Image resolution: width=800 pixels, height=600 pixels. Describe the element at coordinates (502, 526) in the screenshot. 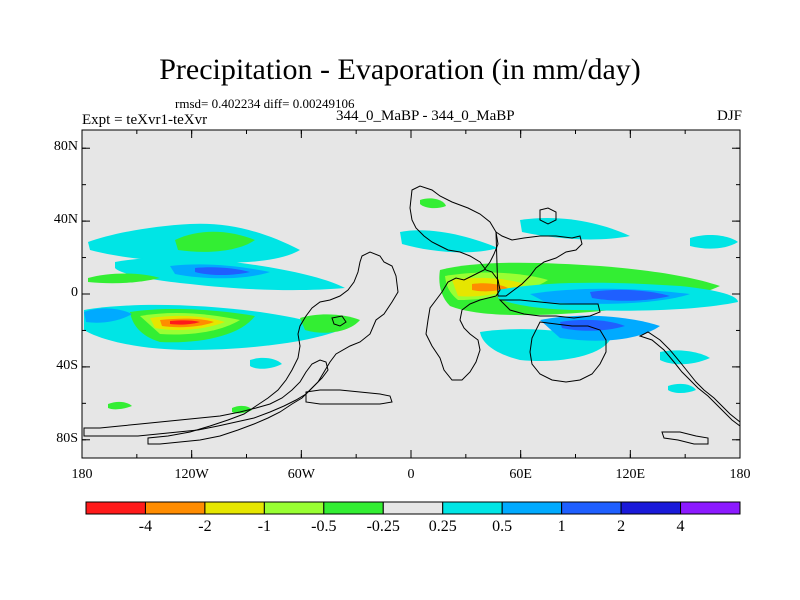

I see `colorbar-label: 0.5` at that location.